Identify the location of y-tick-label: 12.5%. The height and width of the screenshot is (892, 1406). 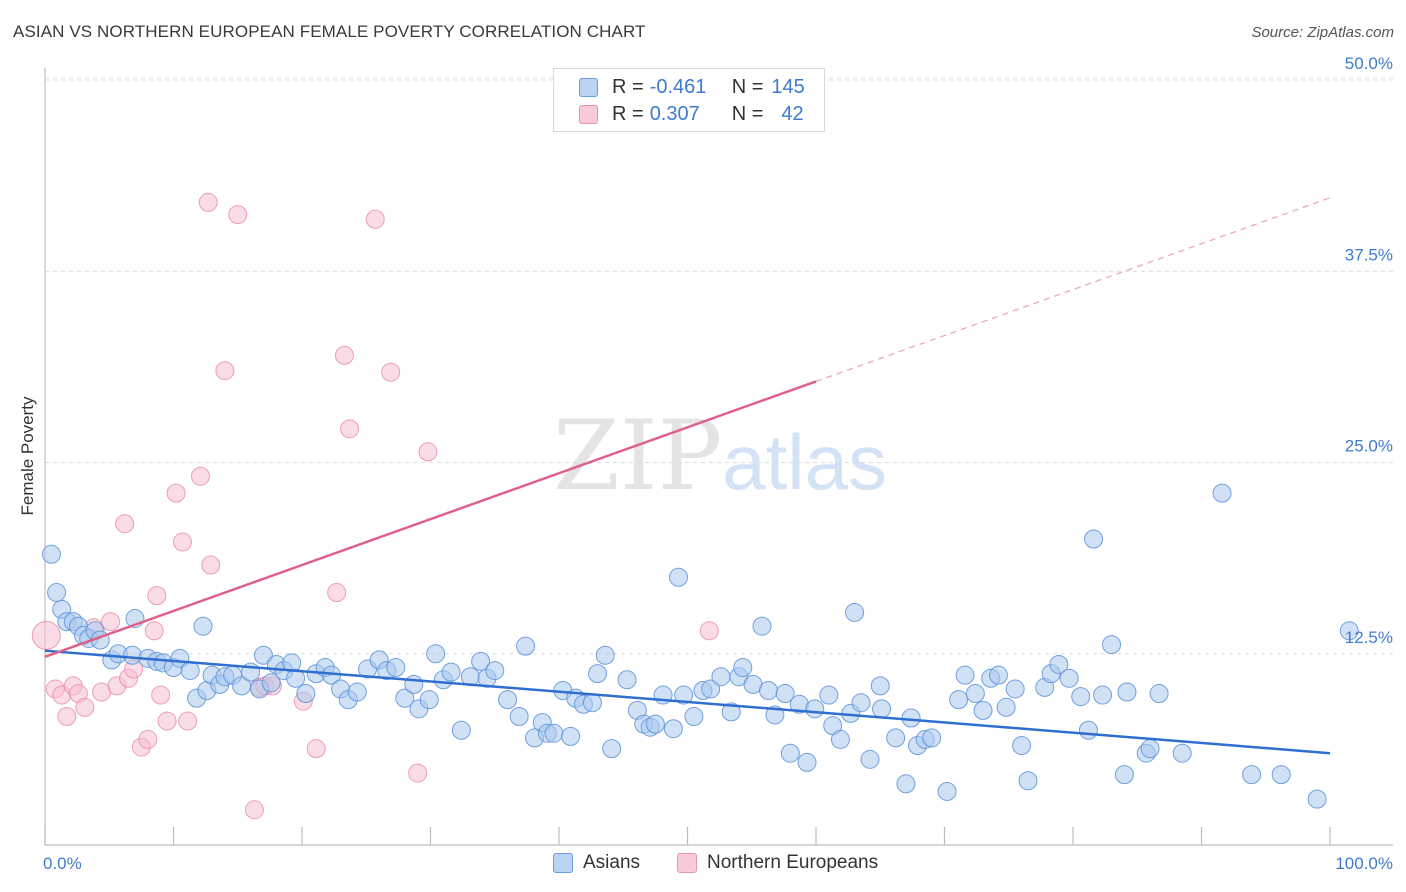
(1369, 637).